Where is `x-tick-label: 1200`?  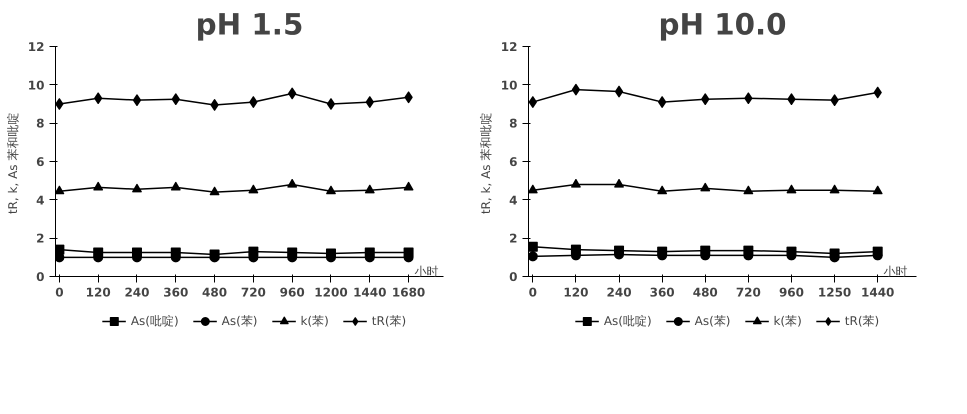 x-tick-label: 1200 is located at coordinates (331, 293).